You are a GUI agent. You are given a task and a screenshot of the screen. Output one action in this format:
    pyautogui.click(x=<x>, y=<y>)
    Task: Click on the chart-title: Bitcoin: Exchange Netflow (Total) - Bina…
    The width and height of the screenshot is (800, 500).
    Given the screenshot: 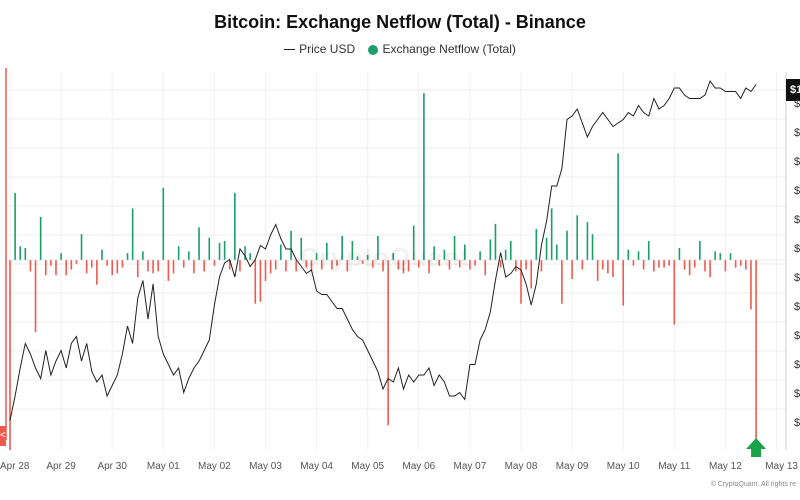 What is the action you would take?
    pyautogui.click(x=400, y=22)
    